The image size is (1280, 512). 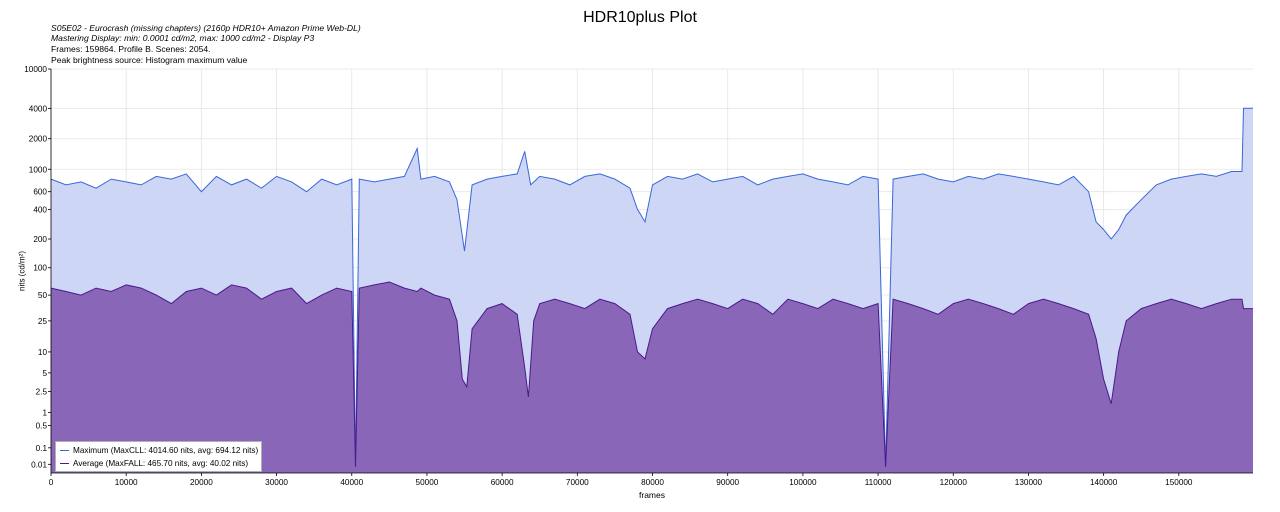 I want to click on x-tick-label: 0, so click(x=51, y=482).